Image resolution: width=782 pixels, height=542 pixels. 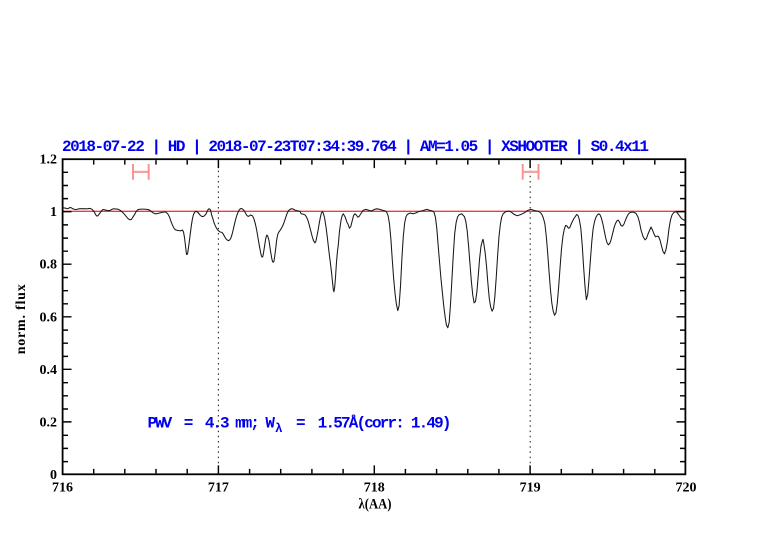 What do you see at coordinates (218, 488) in the screenshot?
I see `svg-text: 717` at bounding box center [218, 488].